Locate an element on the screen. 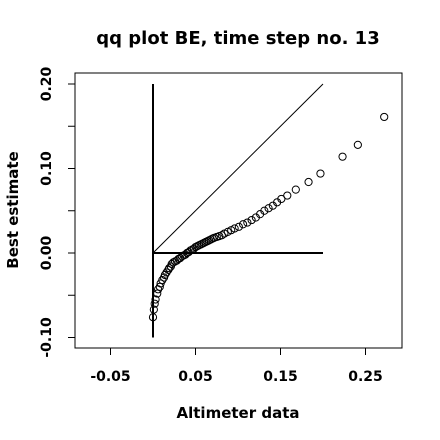 Image resolution: width=440 pixels, height=440 pixels. x-axis-label: Altimeter data is located at coordinates (238, 413).